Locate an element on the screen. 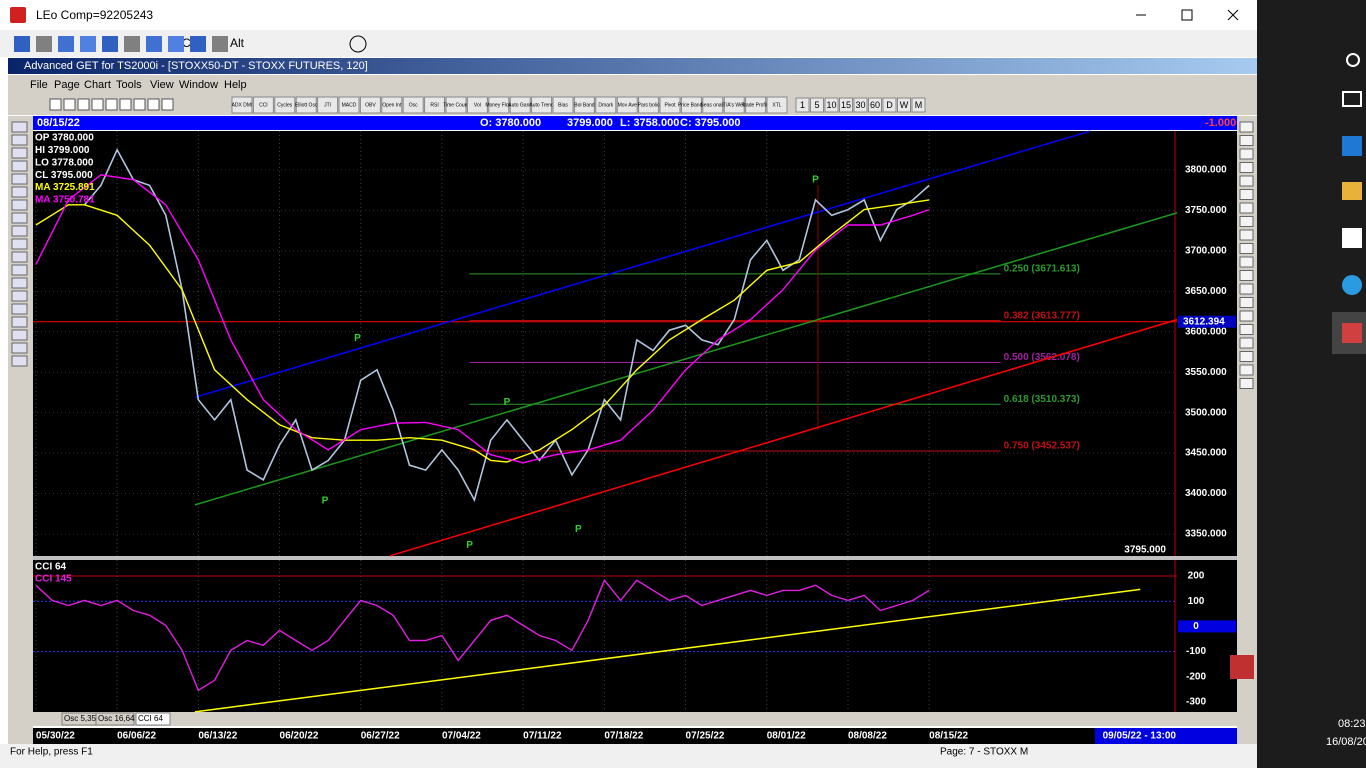 The image size is (1366, 773). study-label: Price Bands is located at coordinates (691, 105).